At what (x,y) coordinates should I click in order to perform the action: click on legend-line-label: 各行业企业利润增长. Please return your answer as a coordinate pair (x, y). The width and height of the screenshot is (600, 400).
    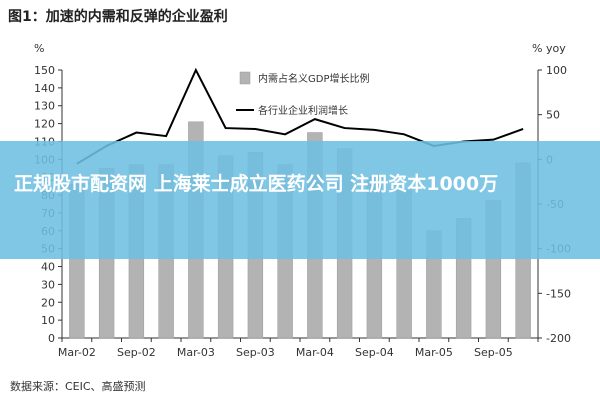
    Looking at the image, I should click on (303, 110).